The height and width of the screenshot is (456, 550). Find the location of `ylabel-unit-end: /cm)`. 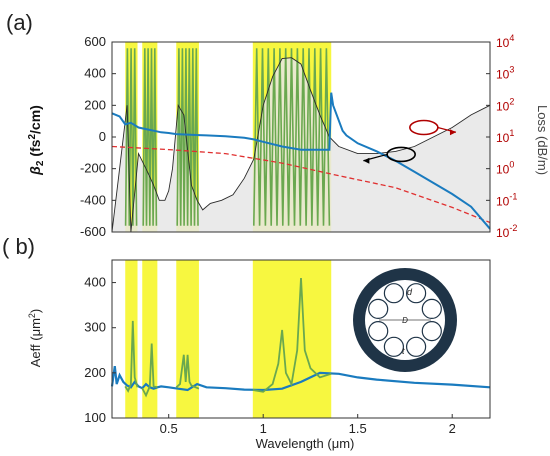

ylabel-unit-end: /cm) is located at coordinates (35, 119).